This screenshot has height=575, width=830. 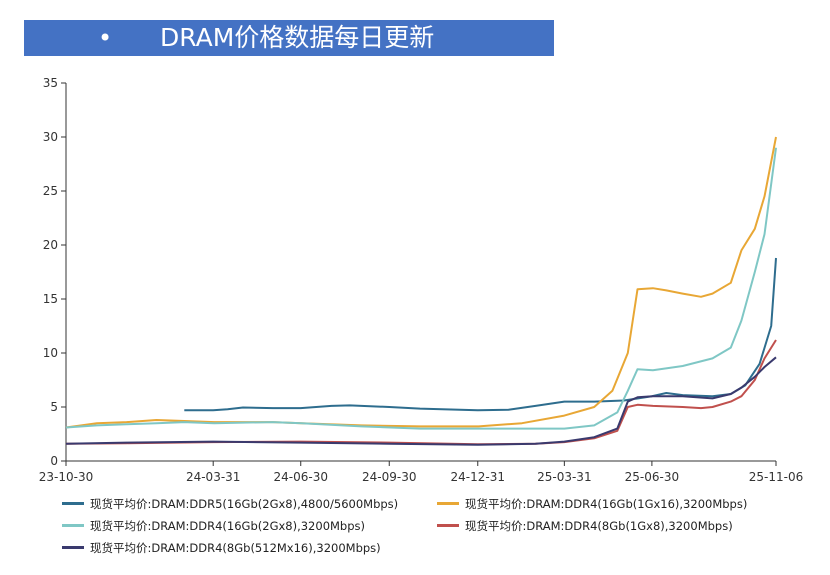 What do you see at coordinates (228, 526) in the screenshot?
I see `legend-label: 现货平均价:DRAM:DDR4(16Gb(2Gx8),3200Mbps)` at bounding box center [228, 526].